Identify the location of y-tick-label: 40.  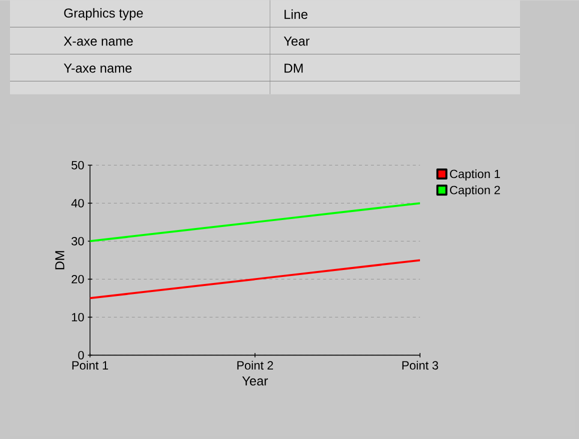
(77, 203).